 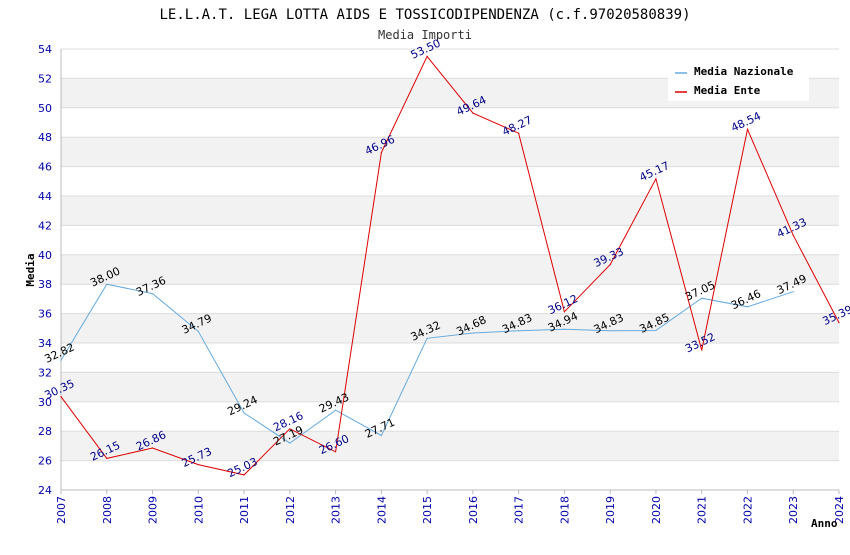 I want to click on y-tick-label: 26, so click(x=45, y=461).